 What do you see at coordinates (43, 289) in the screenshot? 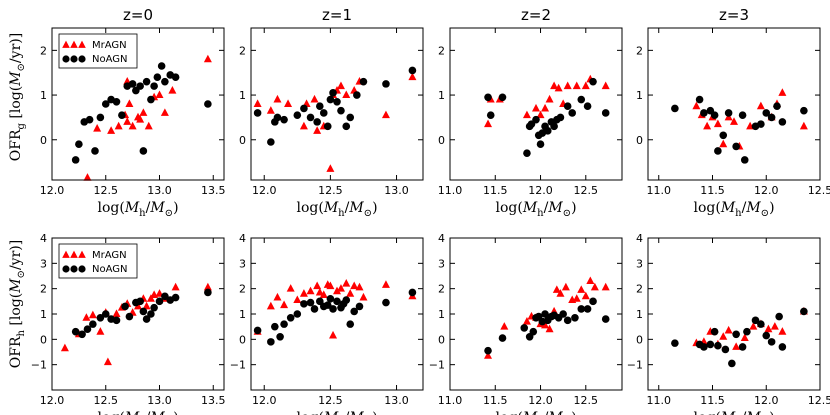
I see `y-tick-label: 2` at bounding box center [43, 289].